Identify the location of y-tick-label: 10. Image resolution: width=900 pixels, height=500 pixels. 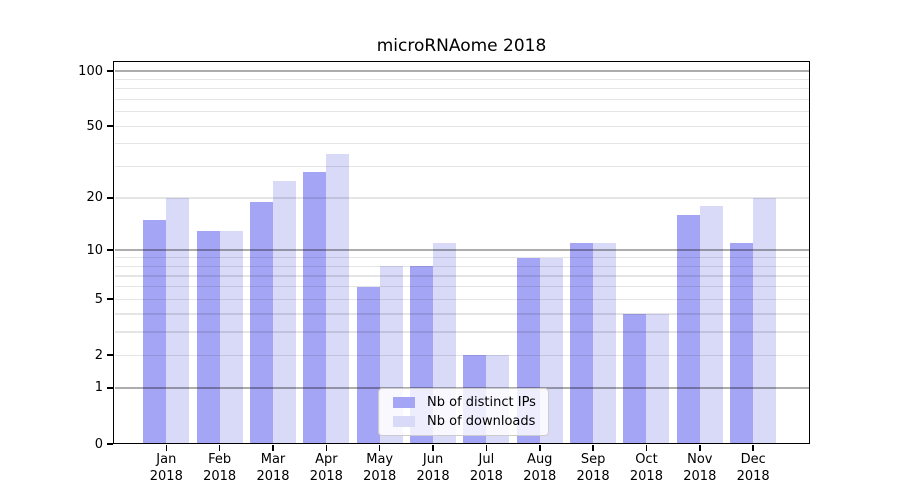
(94, 250).